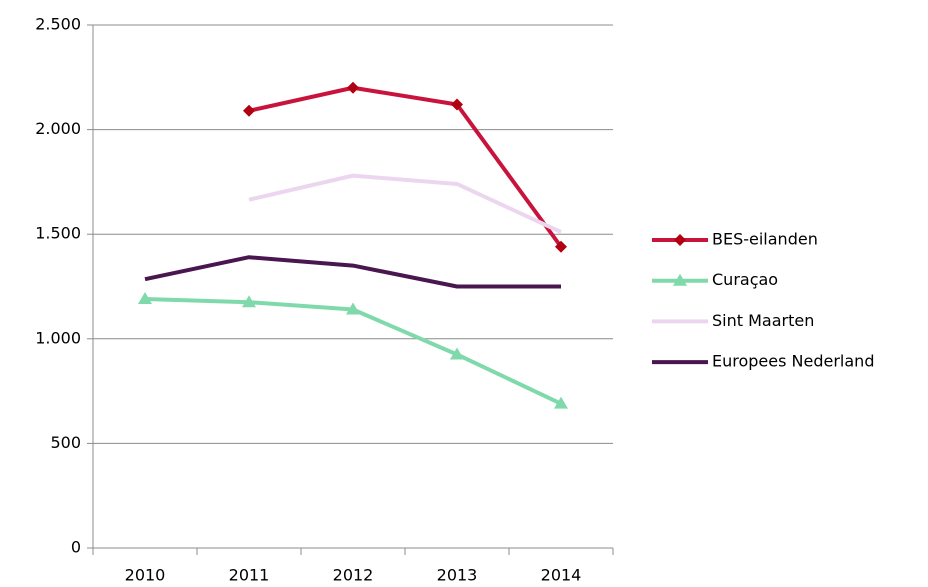 This screenshot has height=587, width=928. Describe the element at coordinates (249, 575) in the screenshot. I see `x-tick-label: 2011` at that location.